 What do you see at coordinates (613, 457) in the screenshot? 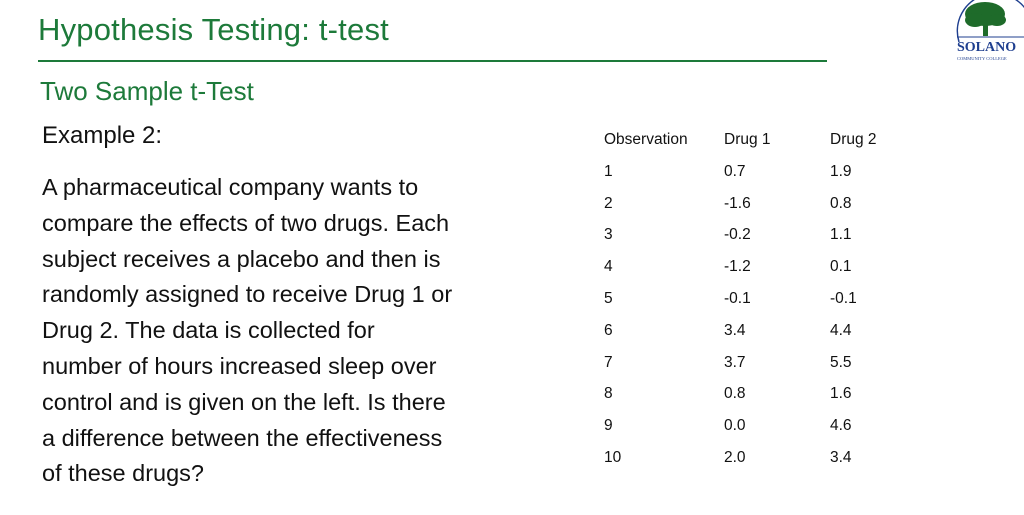
I see `table-cell: 10` at bounding box center [613, 457].